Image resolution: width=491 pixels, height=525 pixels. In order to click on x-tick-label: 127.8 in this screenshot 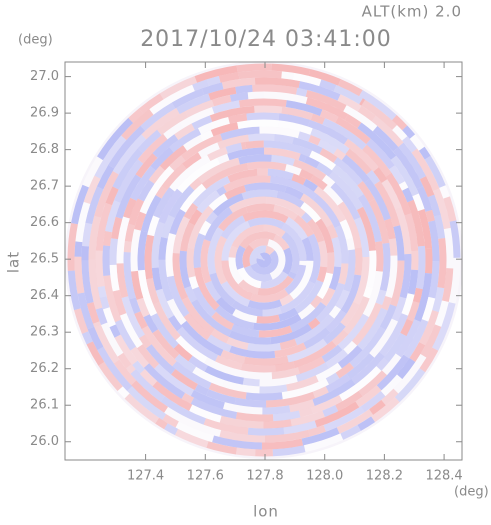, I will do `click(264, 476)`.